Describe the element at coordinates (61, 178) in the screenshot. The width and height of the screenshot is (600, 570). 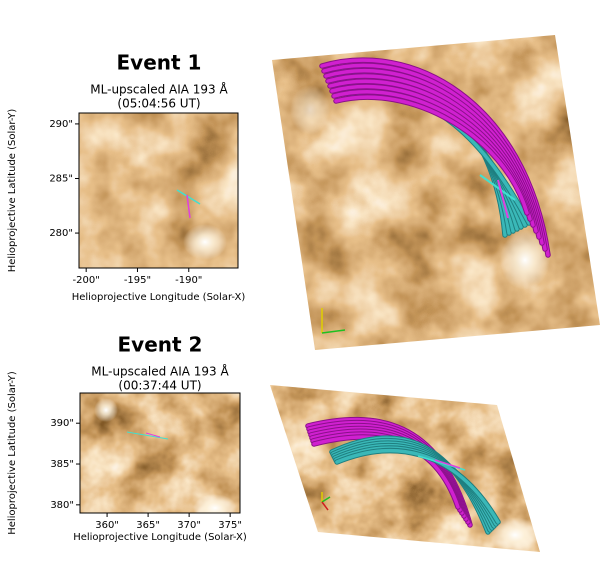
I see `y-tick-label: 285"` at that location.